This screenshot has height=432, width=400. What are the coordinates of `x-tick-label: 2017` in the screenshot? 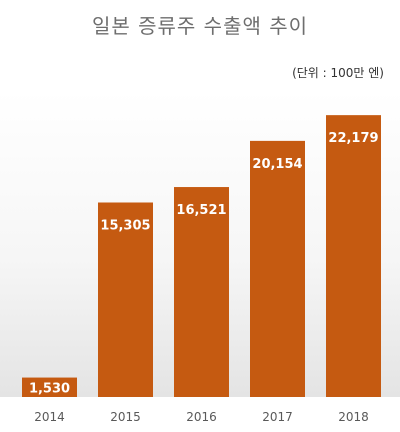 It's located at (277, 417).